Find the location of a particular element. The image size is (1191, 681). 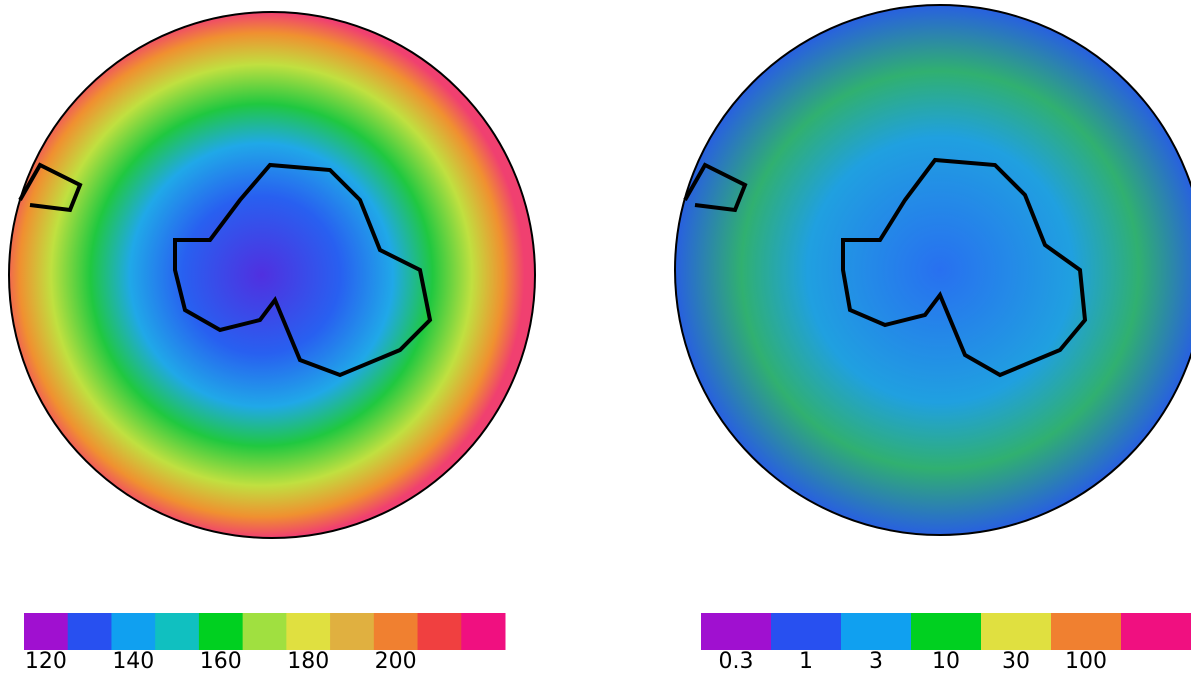

colorbar-label: 3 is located at coordinates (876, 661).